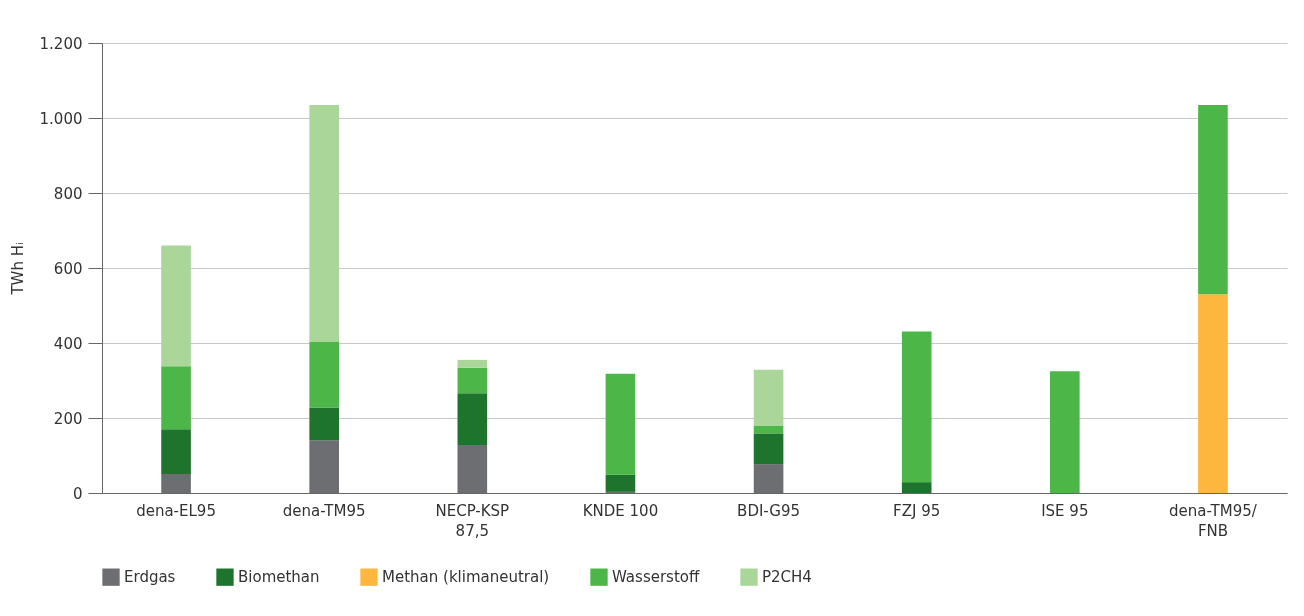 The width and height of the screenshot is (1304, 616). I want to click on legend-label: Biomethan, so click(279, 577).